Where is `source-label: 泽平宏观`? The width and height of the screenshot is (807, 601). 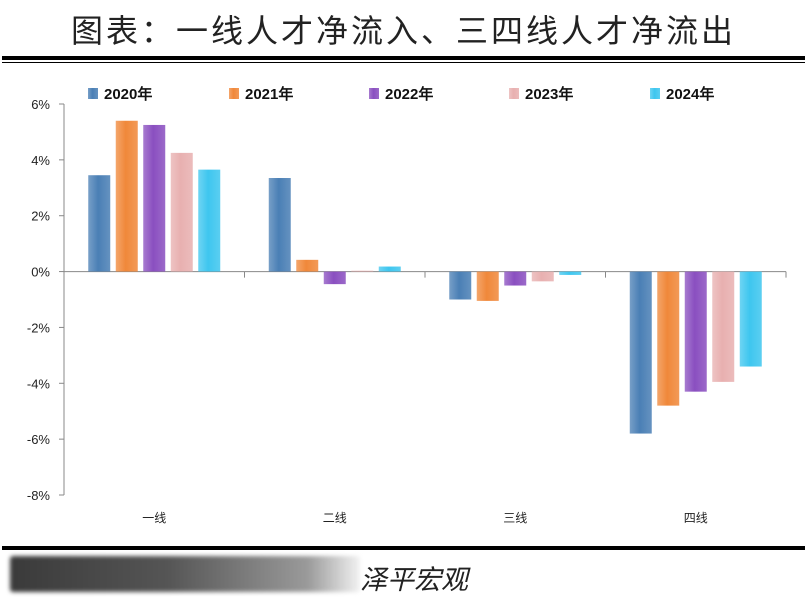 source-label: 泽平宏观 is located at coordinates (414, 580).